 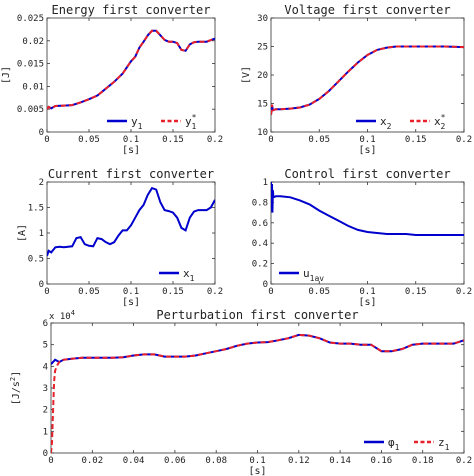 What do you see at coordinates (444, 444) in the screenshot?
I see `legend-label: z1` at bounding box center [444, 444].